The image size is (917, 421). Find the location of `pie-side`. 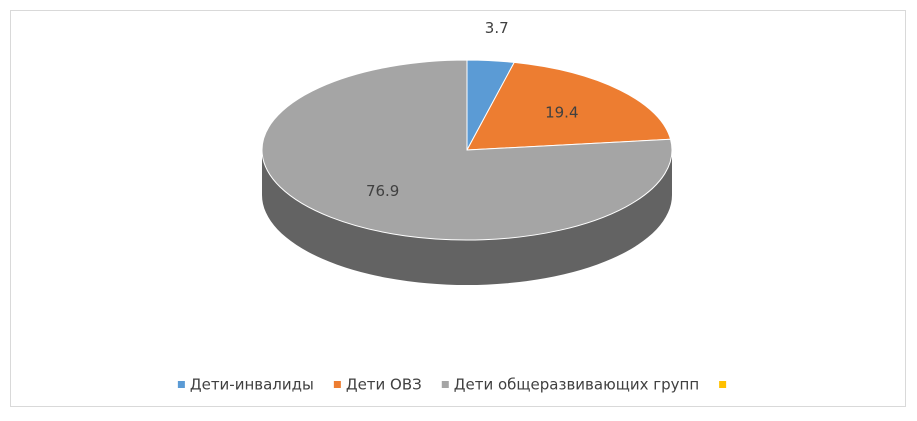

pie-side is located at coordinates (467, 217).